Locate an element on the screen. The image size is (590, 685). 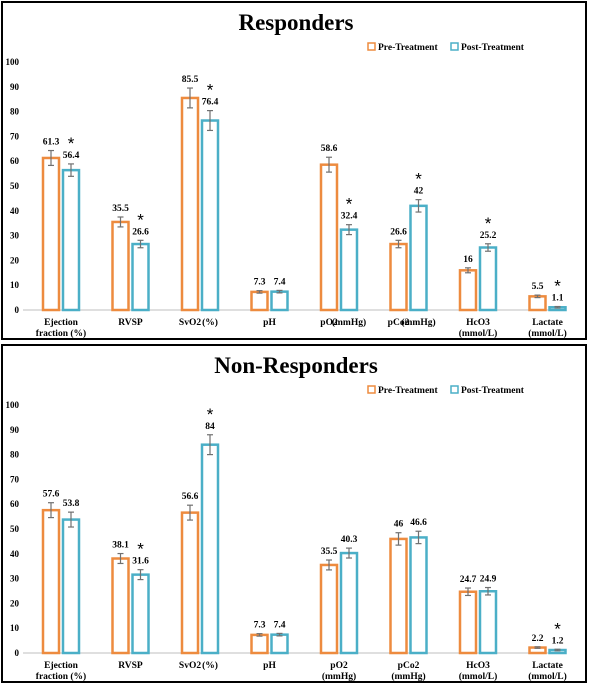
data-label-post: 31.6 is located at coordinates (140, 562).